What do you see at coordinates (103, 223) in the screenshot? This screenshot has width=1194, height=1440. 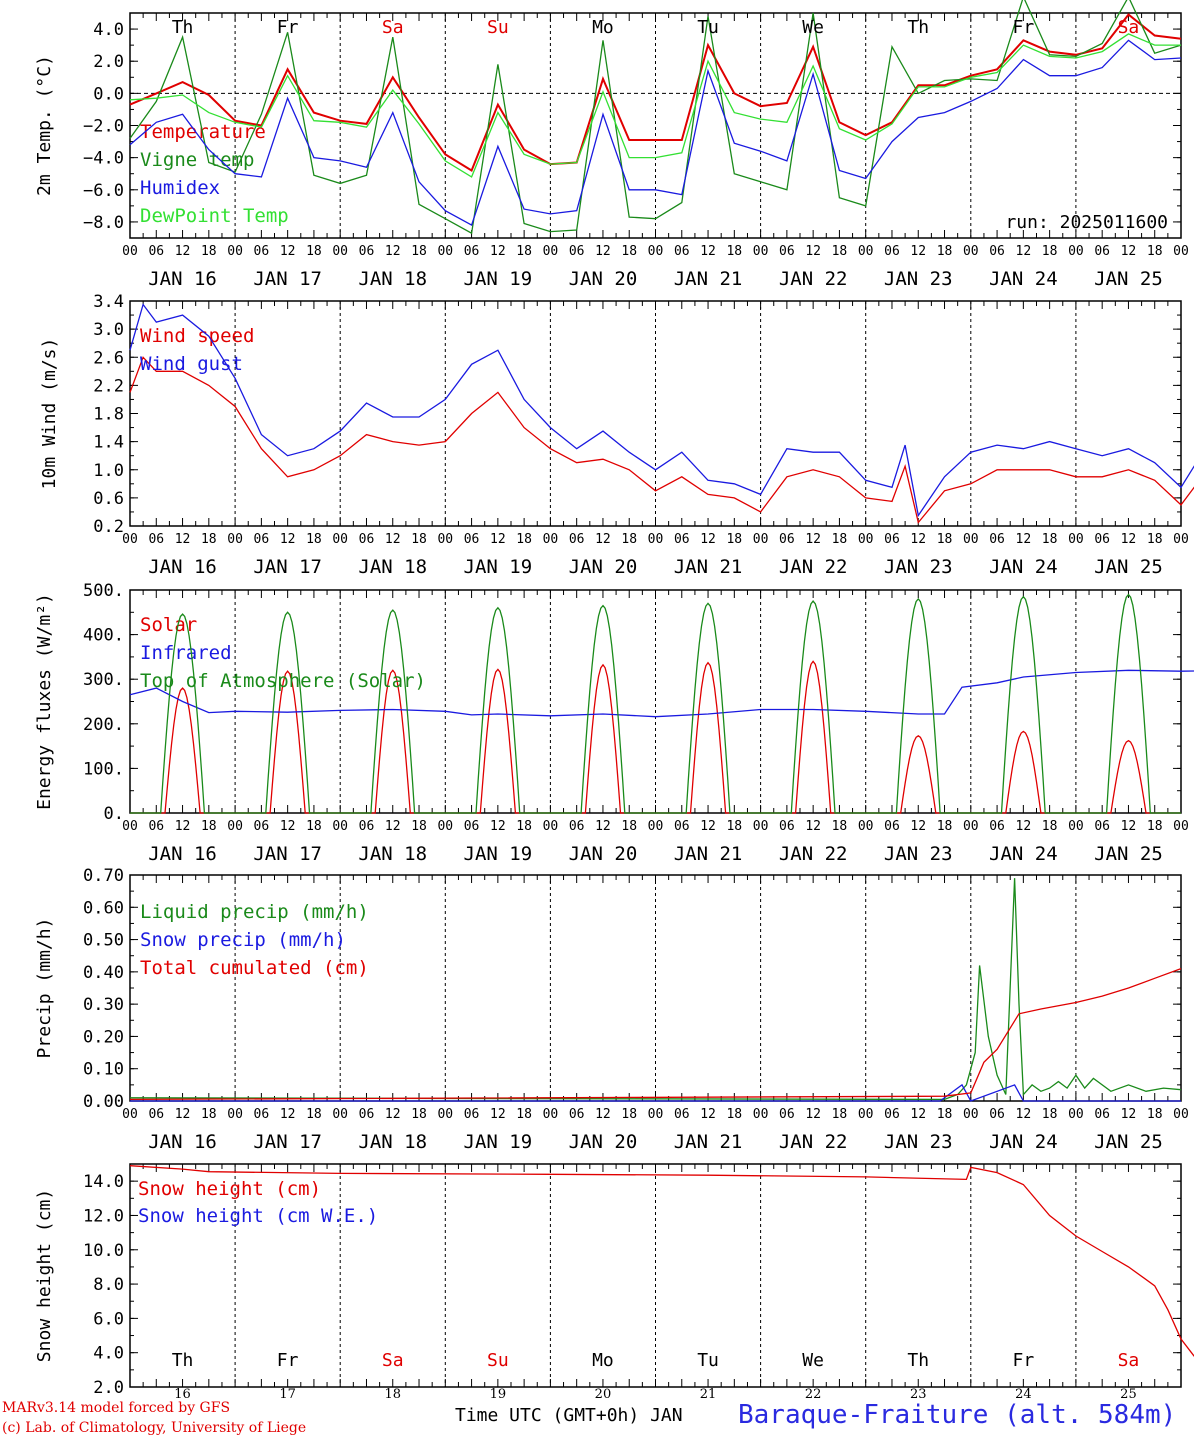 I see `y-tick-label: −8.0` at bounding box center [103, 223].